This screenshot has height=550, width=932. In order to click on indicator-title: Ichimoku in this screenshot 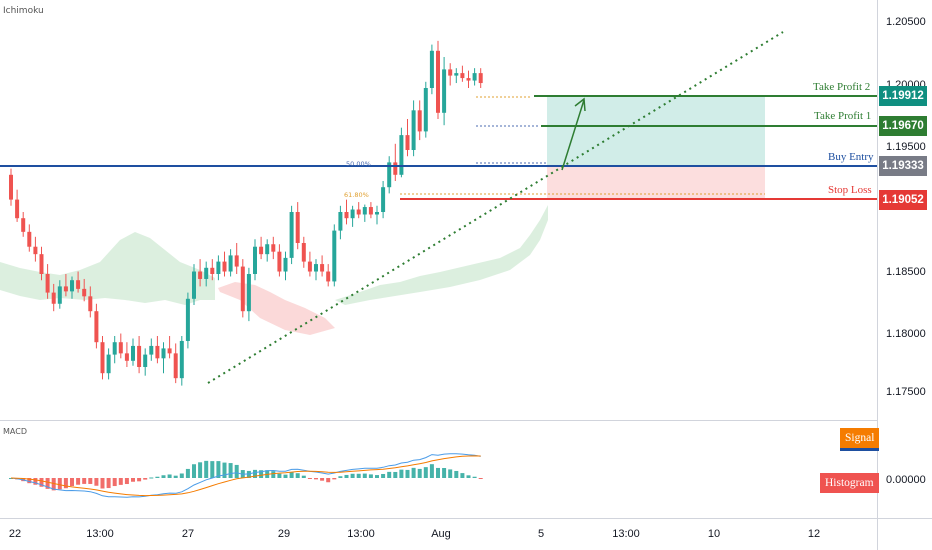, I will do `click(23, 11)`.